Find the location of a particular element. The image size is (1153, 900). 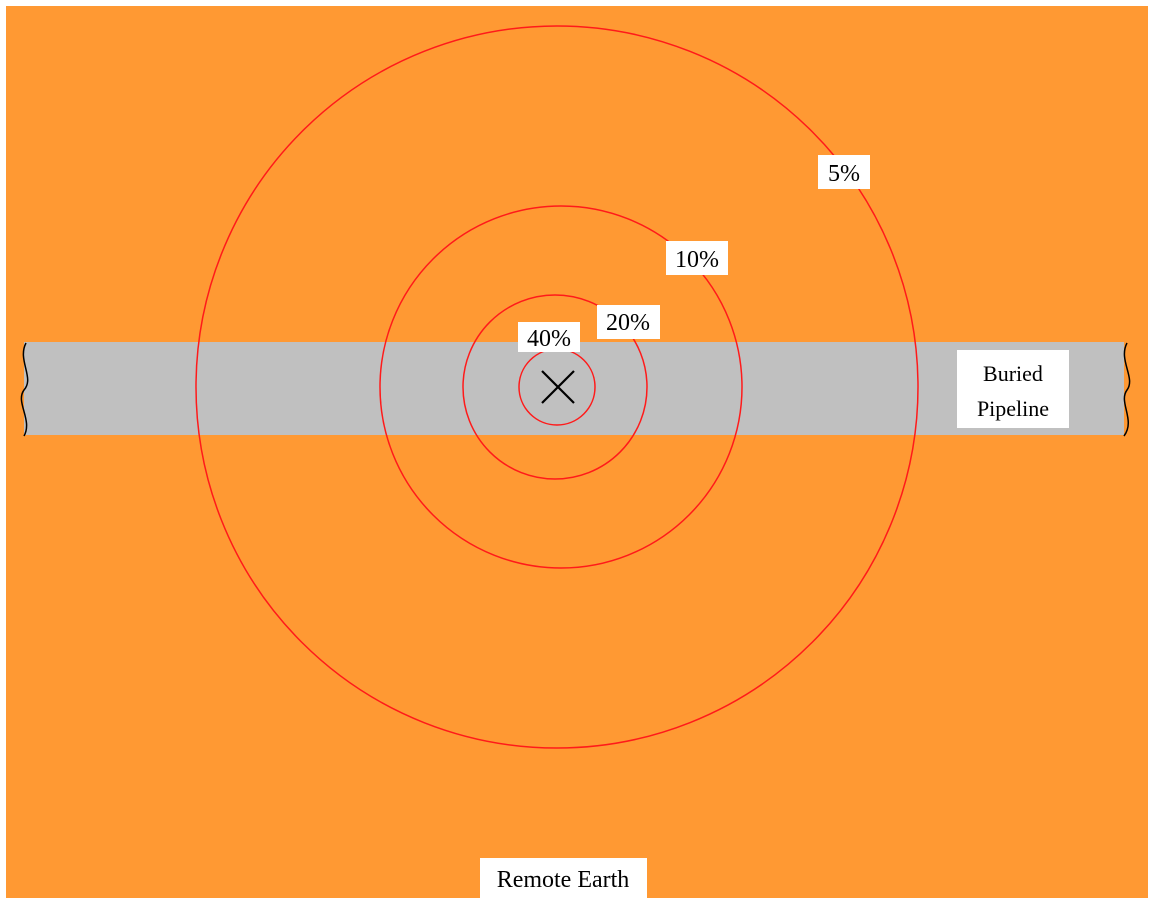

contour-label-10: 10% is located at coordinates (697, 258).